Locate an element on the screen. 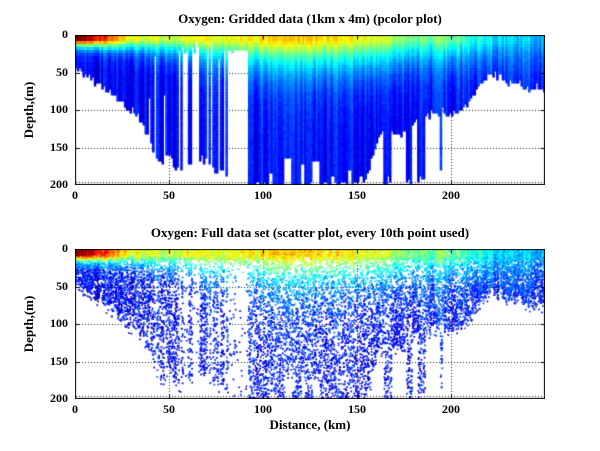  pcolor-y-tick-labels: 0 50 100 150 200 is located at coordinates (52, 109).